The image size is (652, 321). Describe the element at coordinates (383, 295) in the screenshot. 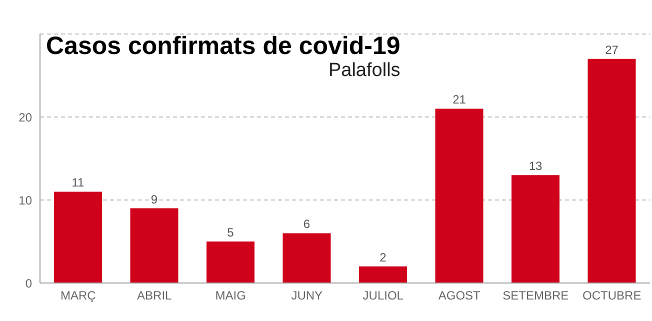

I see `x-tick-label: JULIOL` at that location.